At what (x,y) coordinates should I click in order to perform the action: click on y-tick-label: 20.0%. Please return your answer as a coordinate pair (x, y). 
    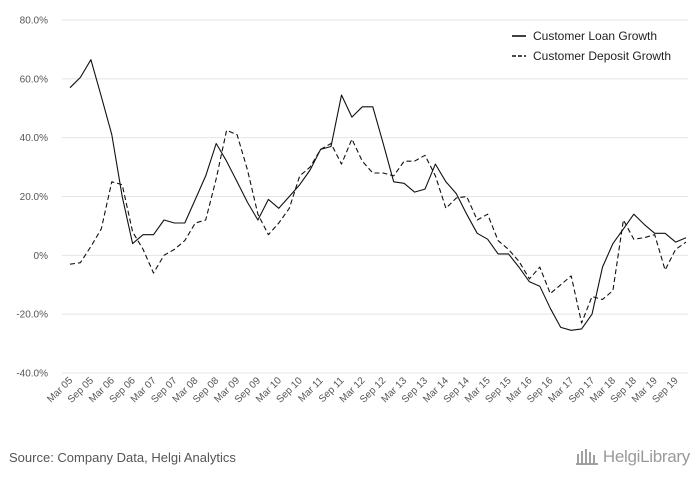
    Looking at the image, I should click on (34, 197).